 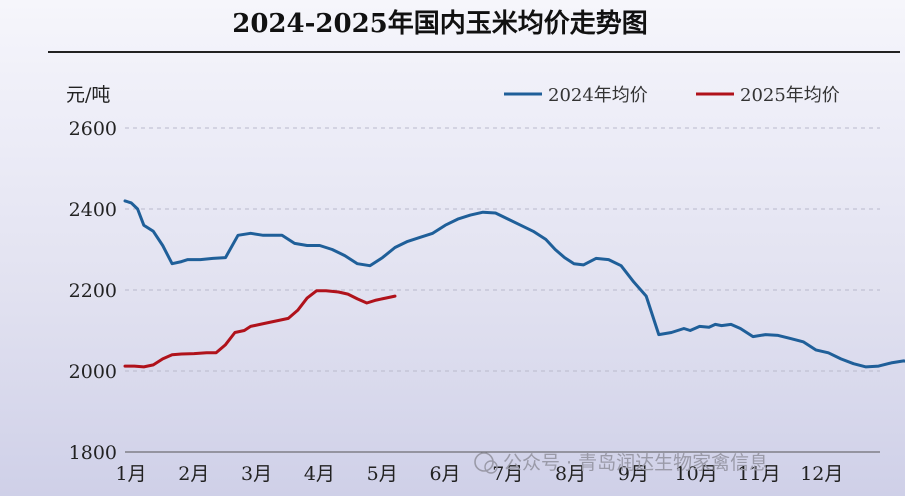 I want to click on watermark-text: 公众号 · 青岛润达生物家禽信息, so click(x=635, y=463).